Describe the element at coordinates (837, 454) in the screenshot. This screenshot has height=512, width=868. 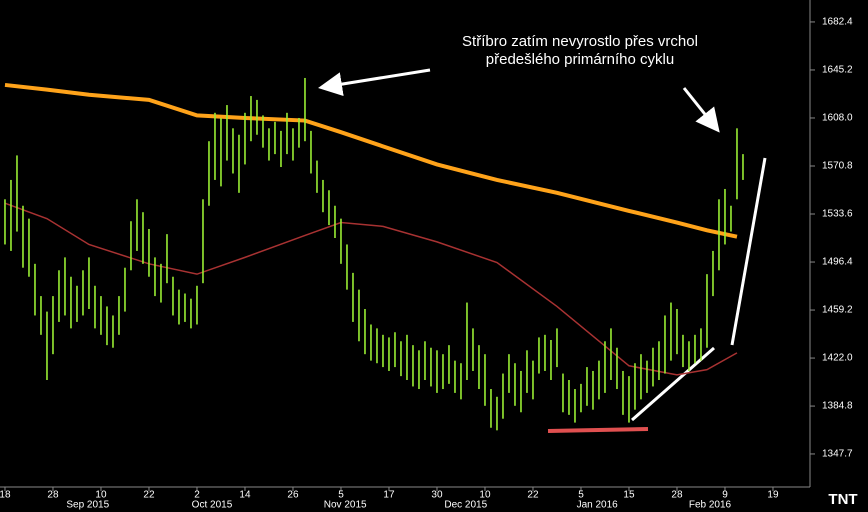
I see `y-tick-label: 1347.7` at that location.